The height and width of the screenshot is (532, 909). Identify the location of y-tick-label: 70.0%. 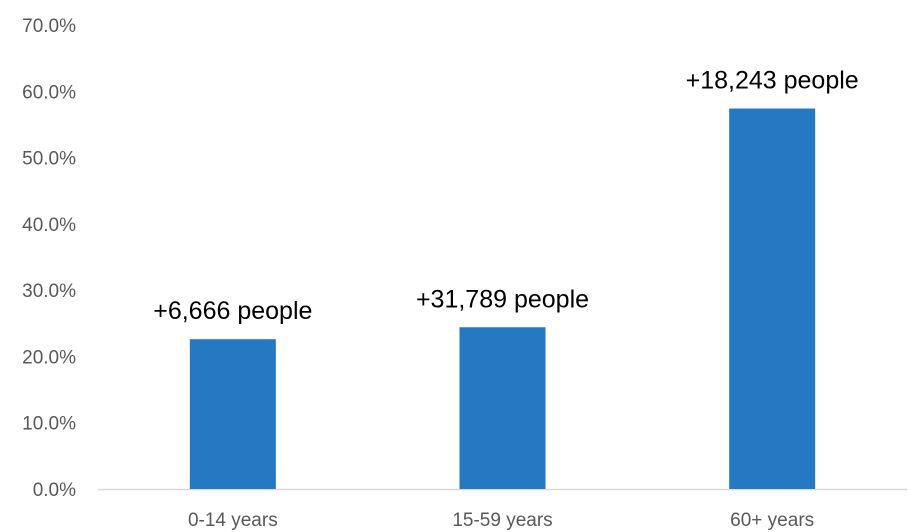
(49, 26).